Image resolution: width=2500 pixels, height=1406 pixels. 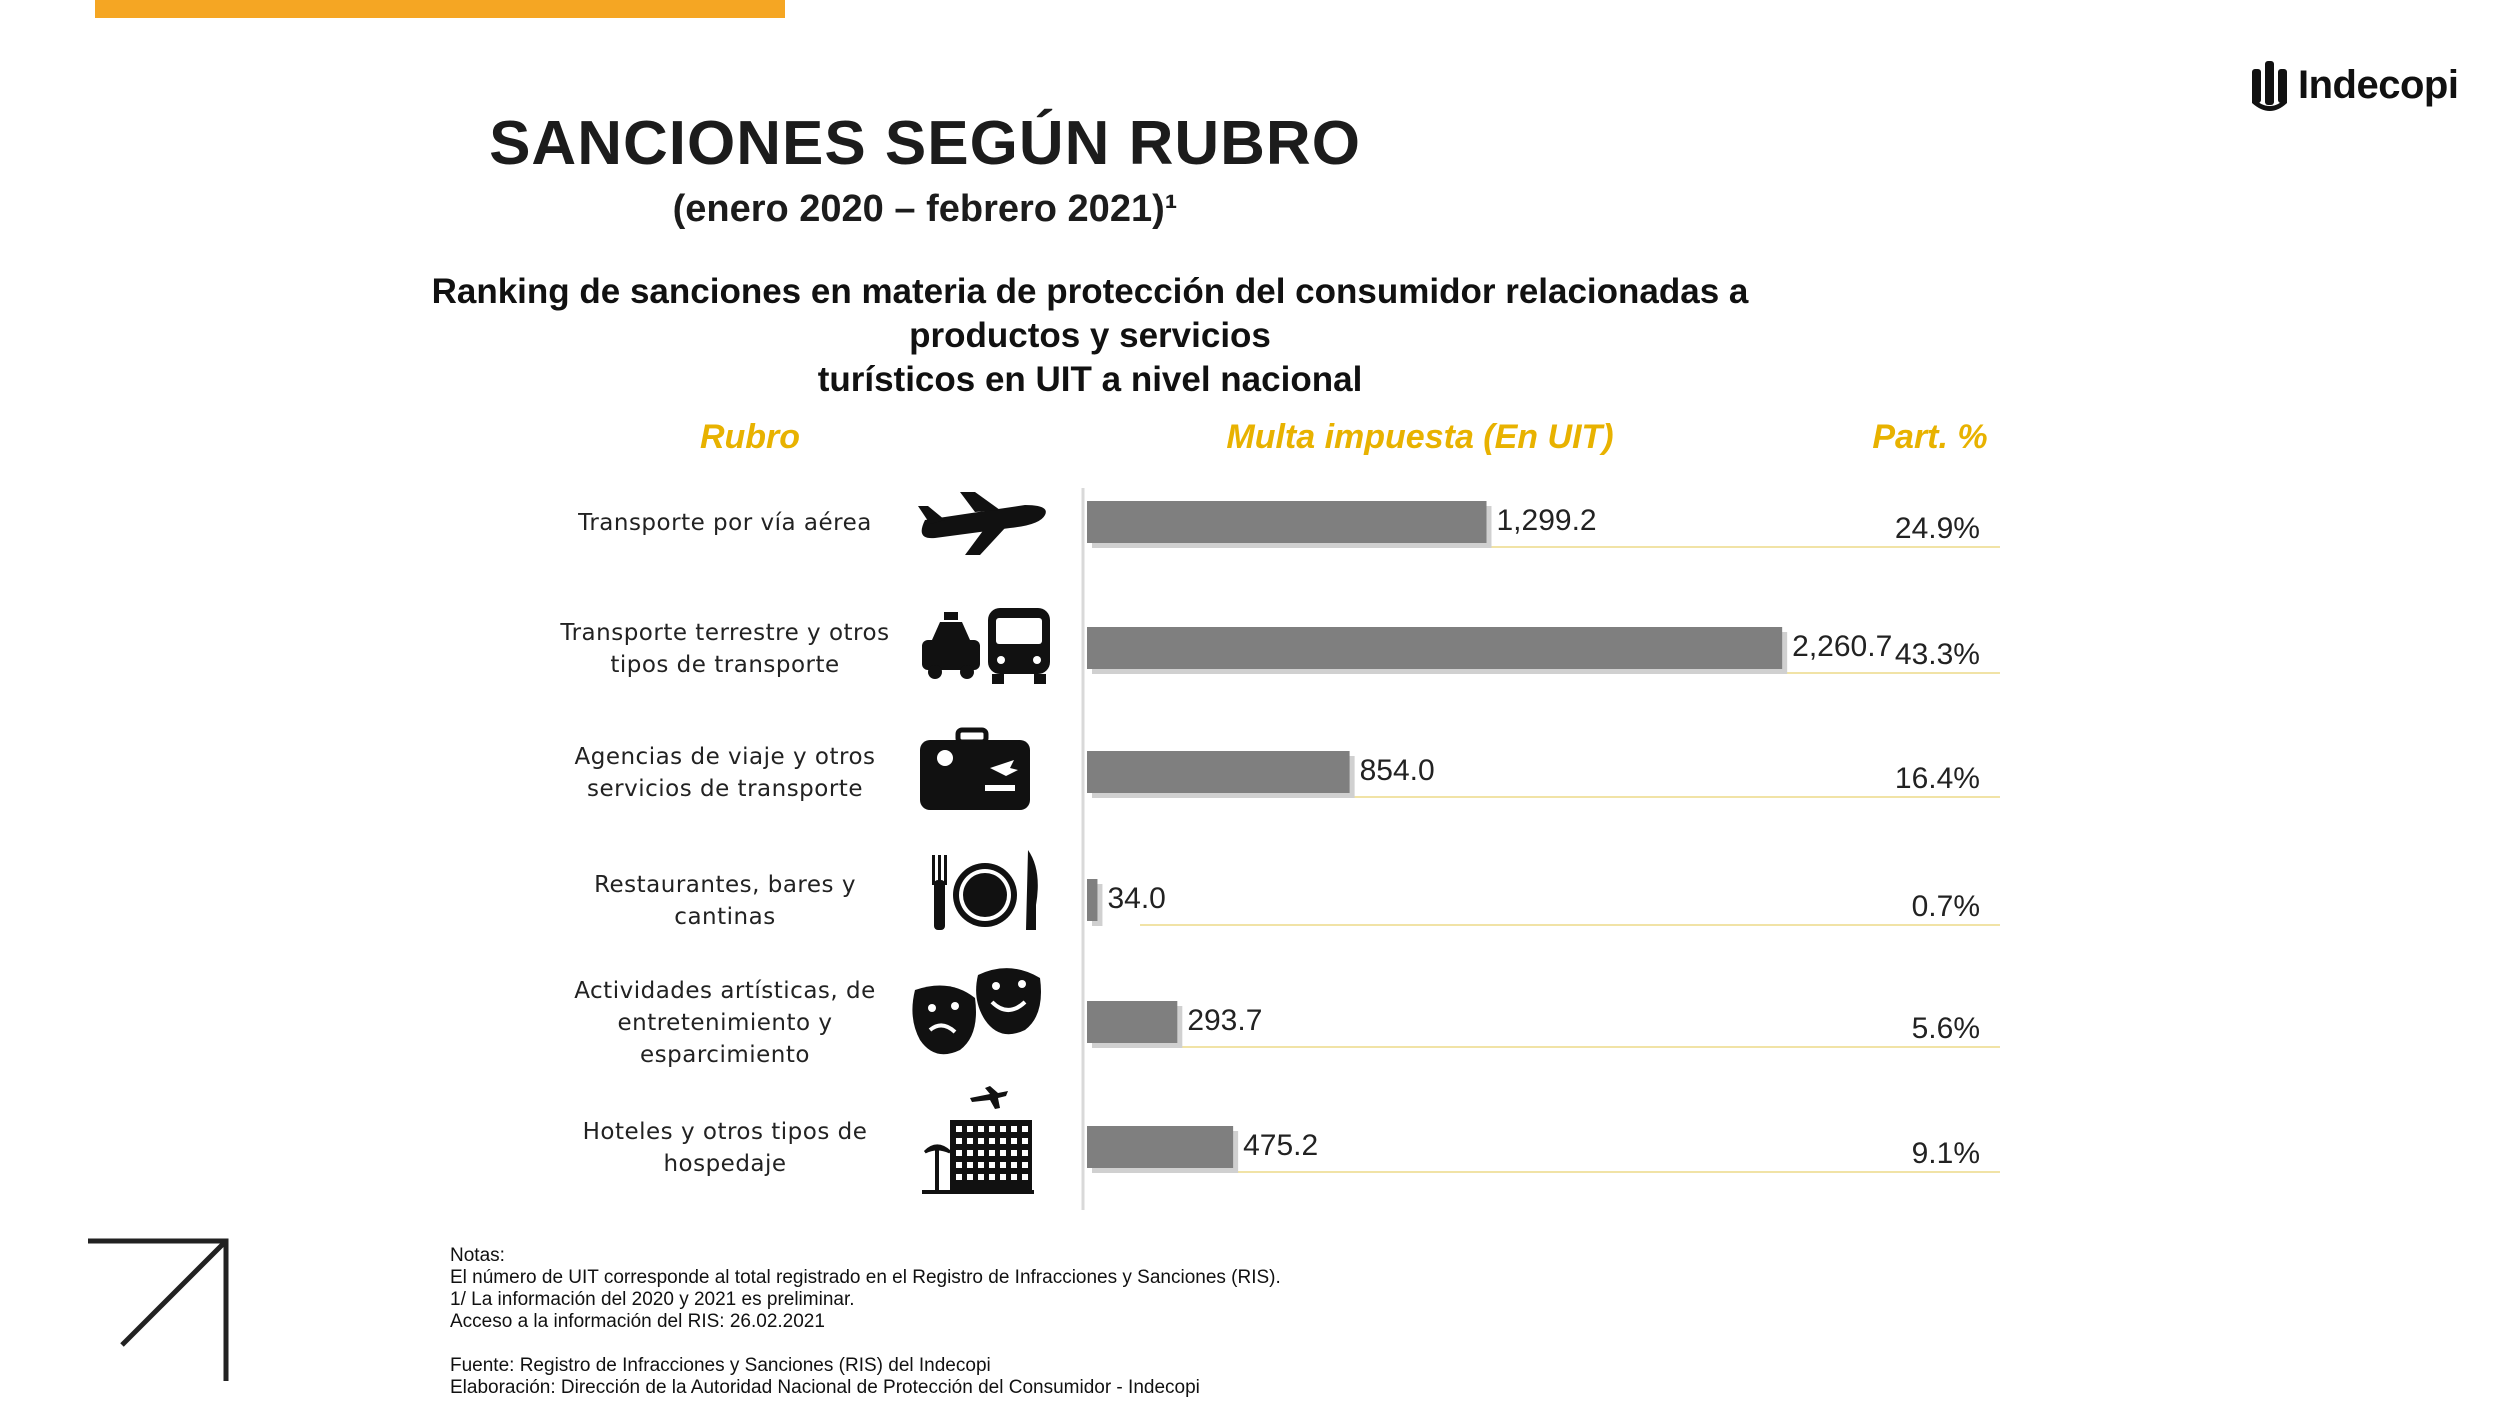 What do you see at coordinates (724, 757) in the screenshot?
I see `category-label: Agencias de viaje y otros` at bounding box center [724, 757].